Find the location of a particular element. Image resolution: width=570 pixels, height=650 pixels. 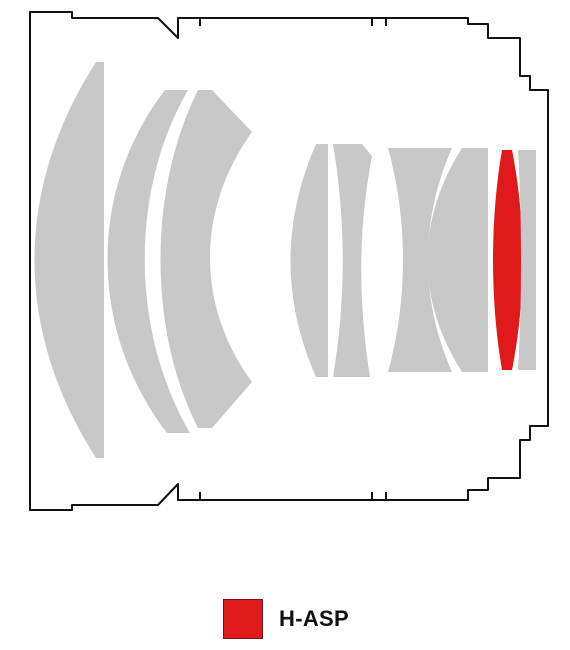

lens-element-8-h-asp is located at coordinates (508, 260).